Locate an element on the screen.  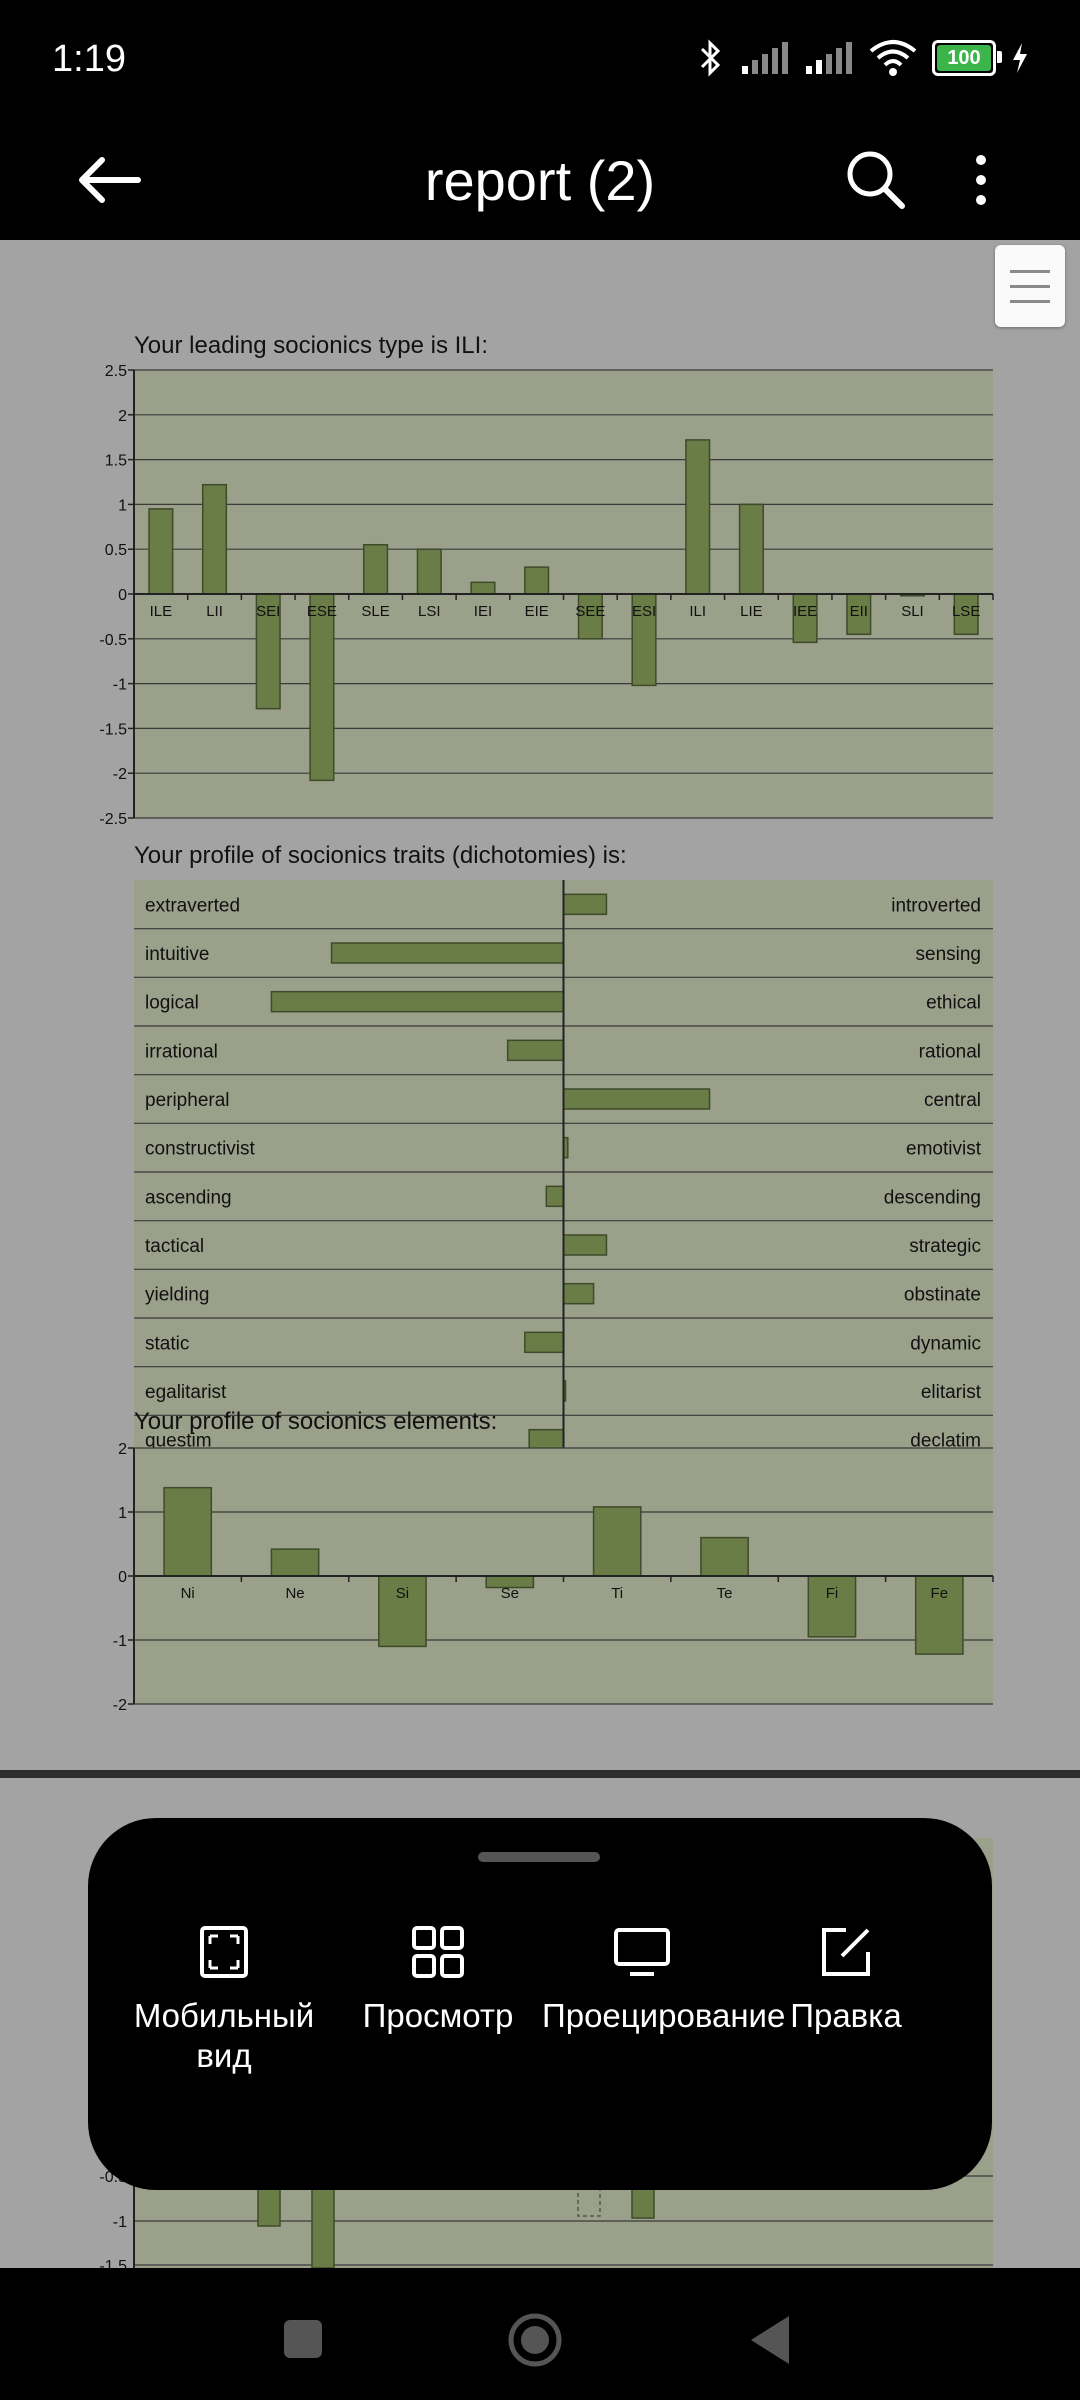
trait-right-label: declatim is located at coordinates (945, 1441).